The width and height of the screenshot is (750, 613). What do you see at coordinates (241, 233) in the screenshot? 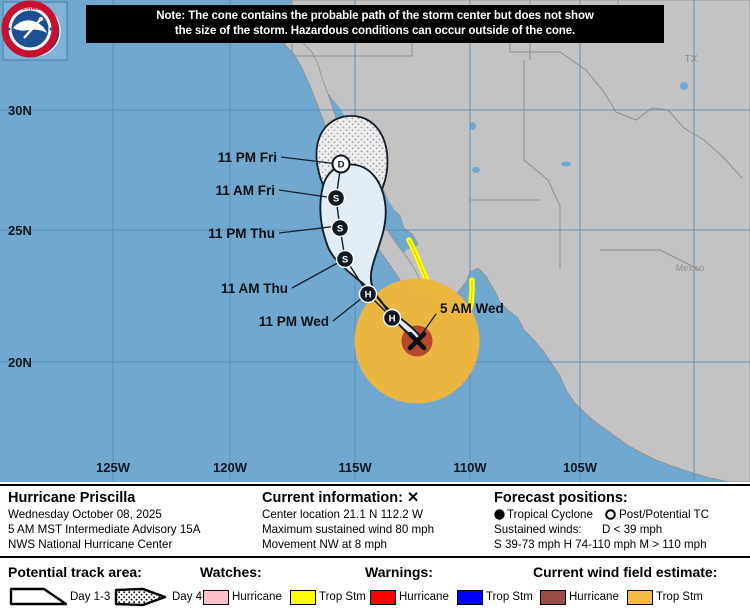
I see `track-label-11pm-thu: 11 PM Thu` at bounding box center [241, 233].